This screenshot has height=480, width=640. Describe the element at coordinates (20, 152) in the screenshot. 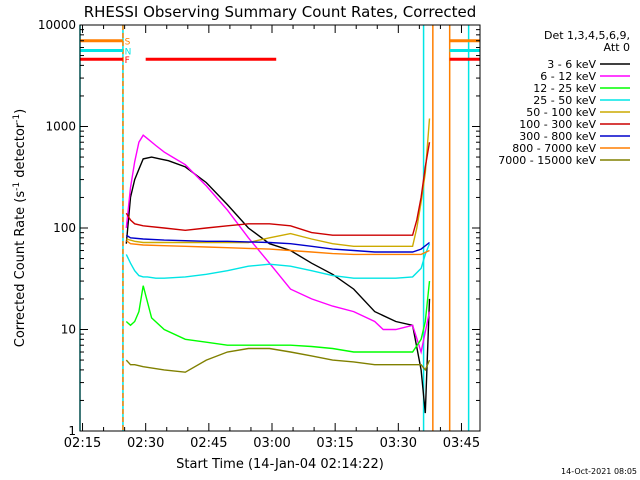

I see `y-axis-label-rest: detector` at that location.